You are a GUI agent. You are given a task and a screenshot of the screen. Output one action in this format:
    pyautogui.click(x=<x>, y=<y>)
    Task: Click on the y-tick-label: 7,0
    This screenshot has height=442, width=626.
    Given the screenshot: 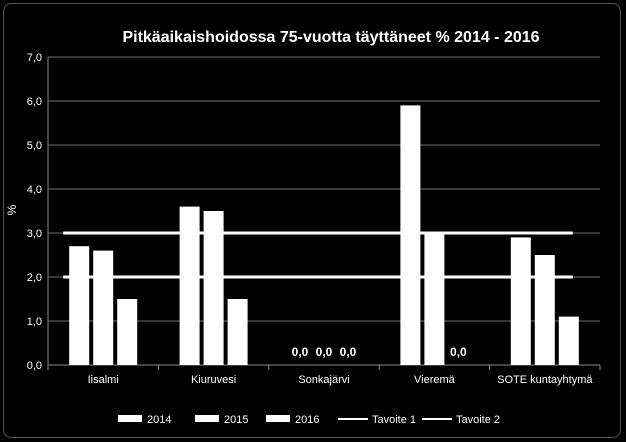 What is the action you would take?
    pyautogui.click(x=34, y=58)
    